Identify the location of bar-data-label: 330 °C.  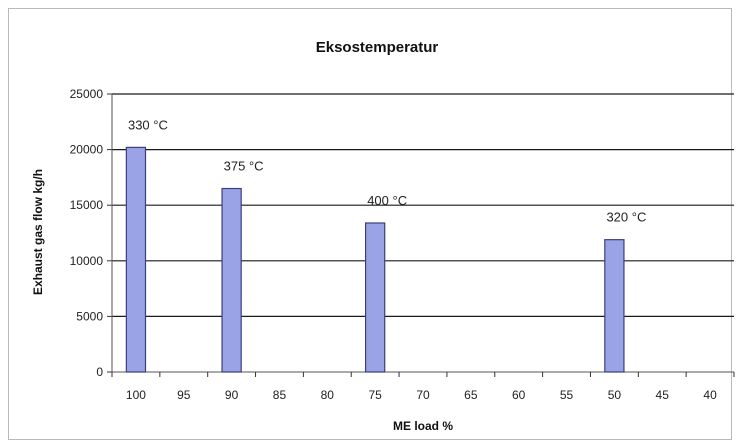
(148, 124).